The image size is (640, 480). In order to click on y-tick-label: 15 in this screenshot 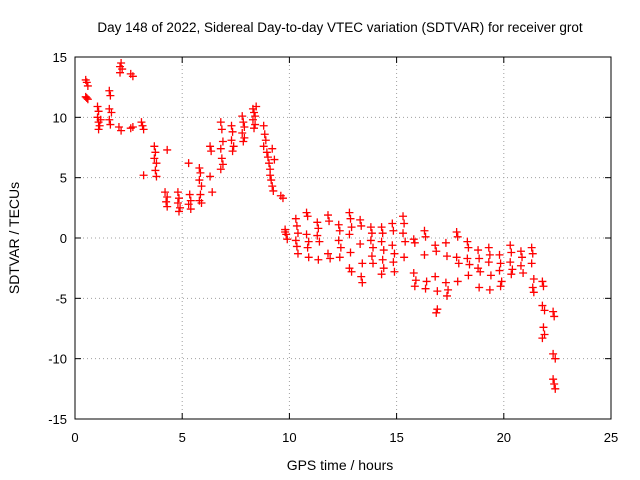, I will do `click(60, 57)`.